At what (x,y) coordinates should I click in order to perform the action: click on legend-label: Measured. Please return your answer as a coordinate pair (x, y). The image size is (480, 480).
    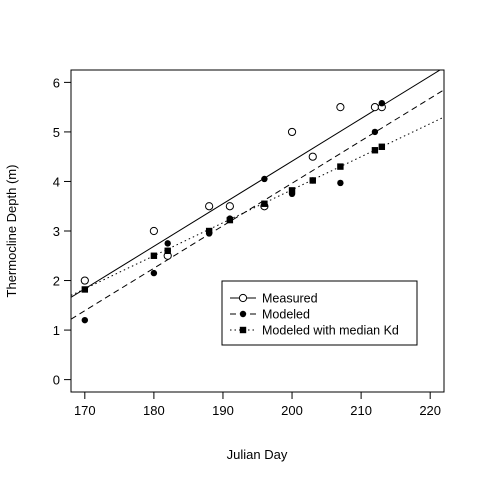
    Looking at the image, I should click on (290, 299).